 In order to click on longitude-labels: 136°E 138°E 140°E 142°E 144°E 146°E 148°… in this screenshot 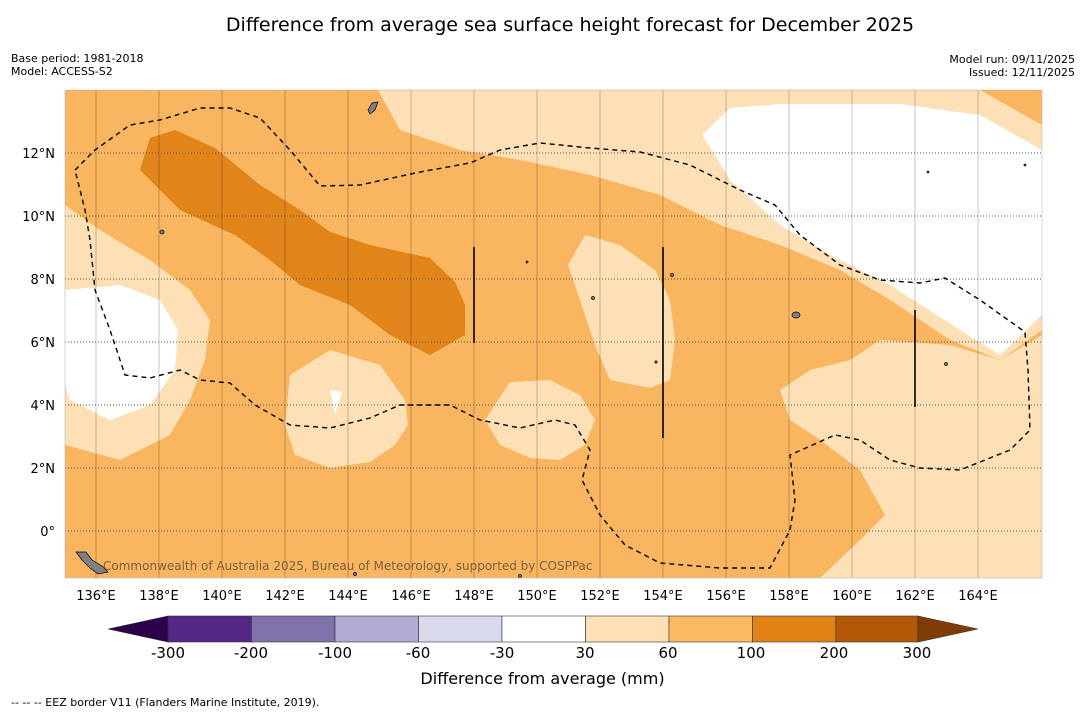, I will do `click(537, 596)`.